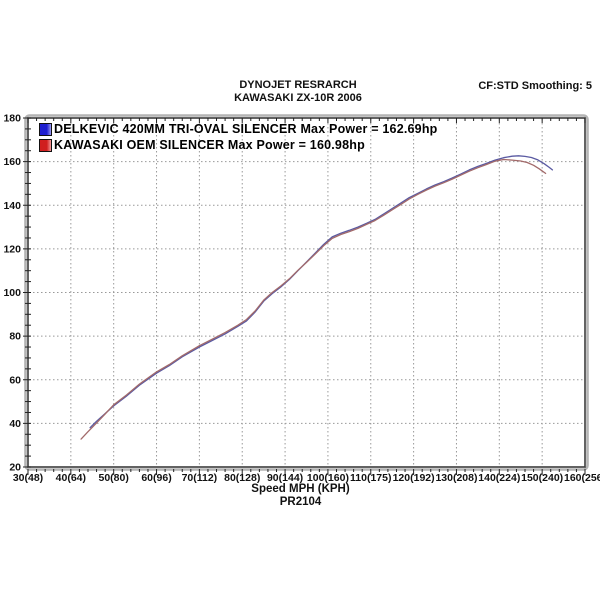  What do you see at coordinates (298, 85) in the screenshot?
I see `title-line-1: DYNOJET RESRARCH` at bounding box center [298, 85].